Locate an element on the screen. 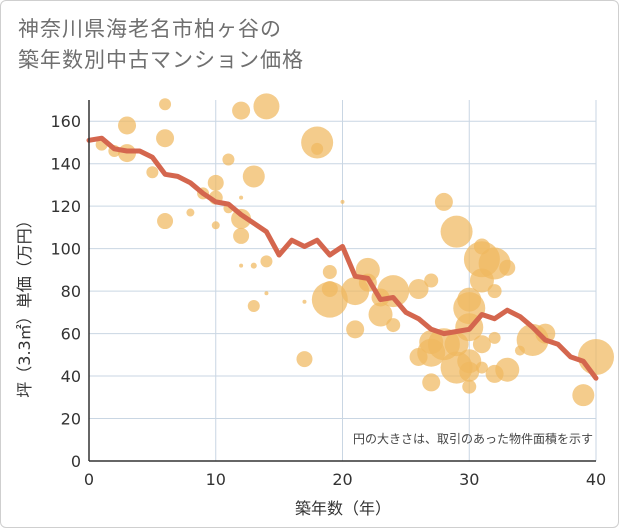 The image size is (621, 530). y-tick-label: 80 is located at coordinates (71, 291).